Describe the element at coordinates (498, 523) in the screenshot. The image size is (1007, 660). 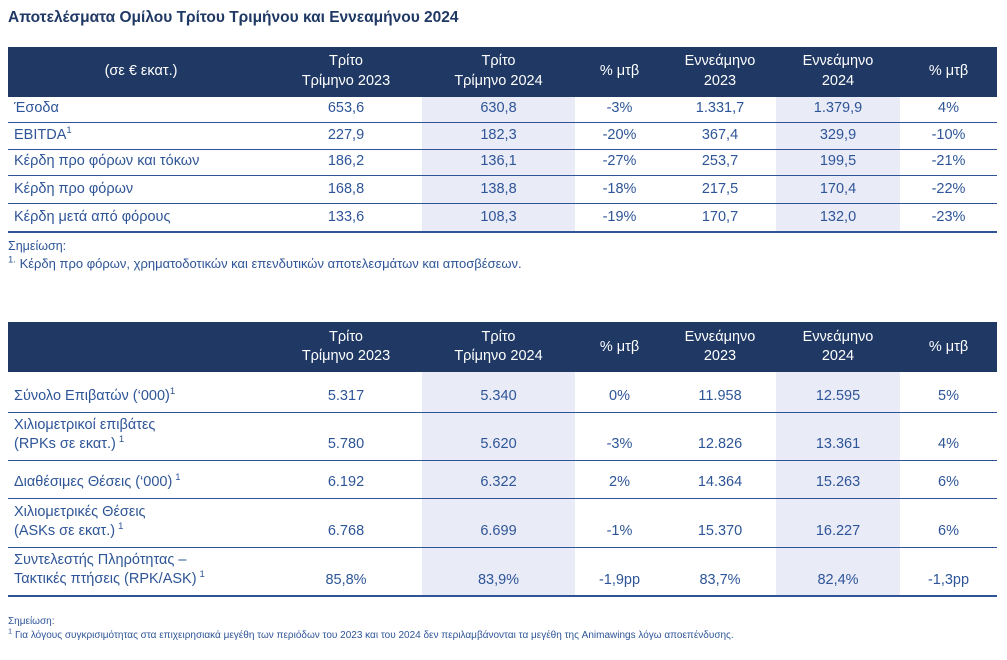
I see `cell-q3-2024: 6.699` at that location.